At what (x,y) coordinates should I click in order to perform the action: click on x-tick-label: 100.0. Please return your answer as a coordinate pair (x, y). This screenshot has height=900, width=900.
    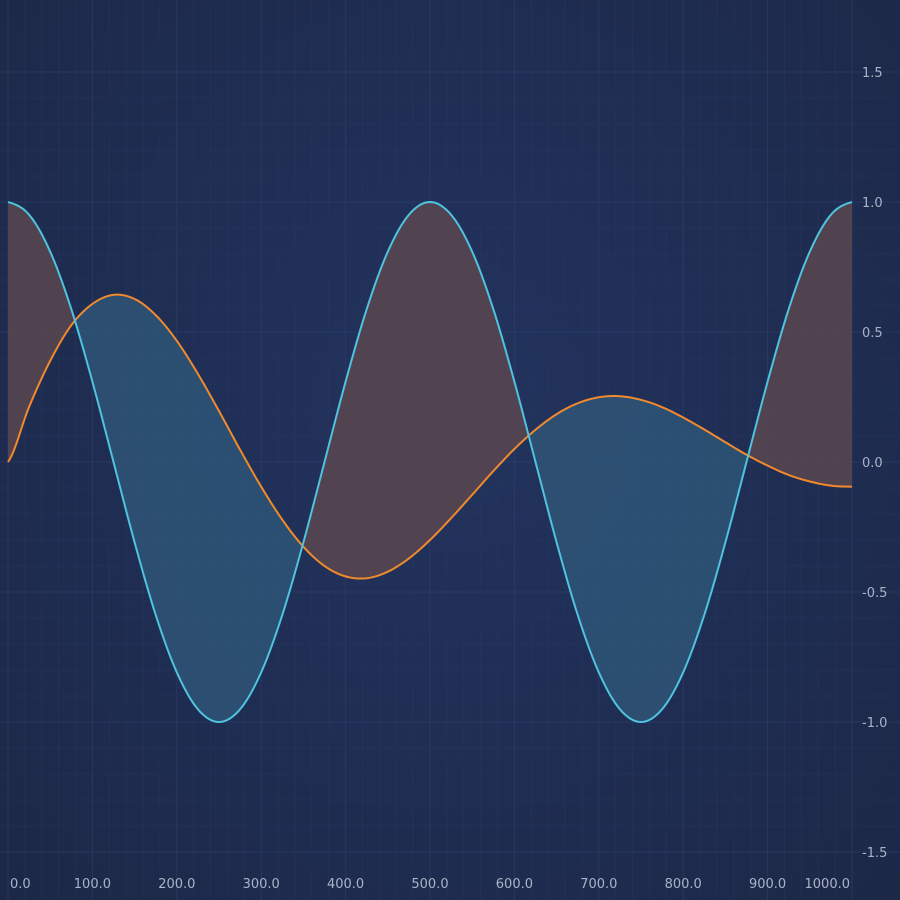
    Looking at the image, I should click on (92, 884).